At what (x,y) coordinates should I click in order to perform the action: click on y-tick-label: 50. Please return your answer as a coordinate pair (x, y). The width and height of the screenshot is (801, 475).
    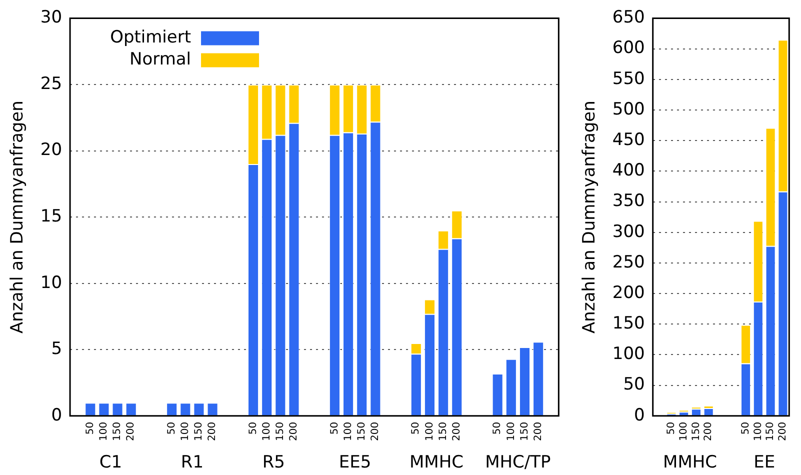
    Looking at the image, I should click on (634, 384).